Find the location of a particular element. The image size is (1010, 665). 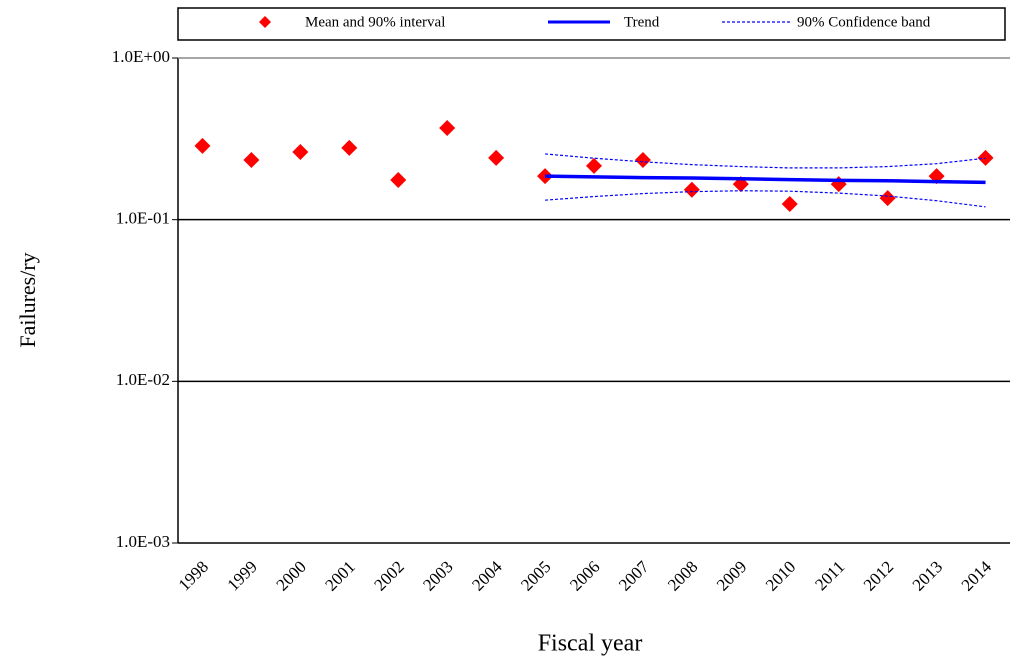

legend-label: Trend is located at coordinates (642, 22).